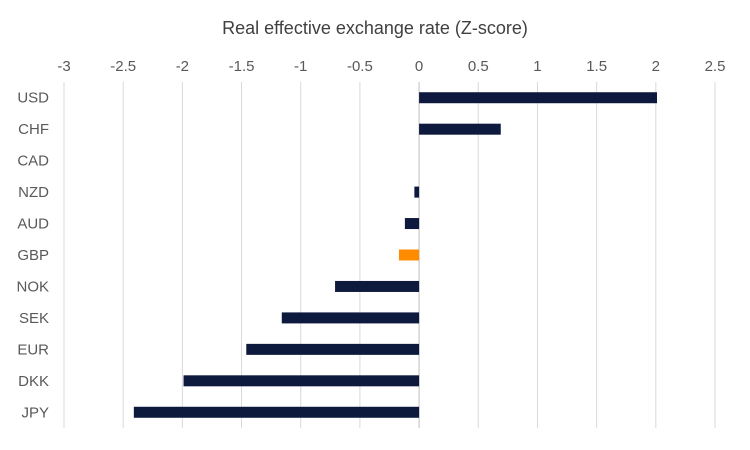 This screenshot has height=450, width=750. Describe the element at coordinates (375, 28) in the screenshot. I see `chart-title: Real effective exchange rate (Z-score)` at that location.